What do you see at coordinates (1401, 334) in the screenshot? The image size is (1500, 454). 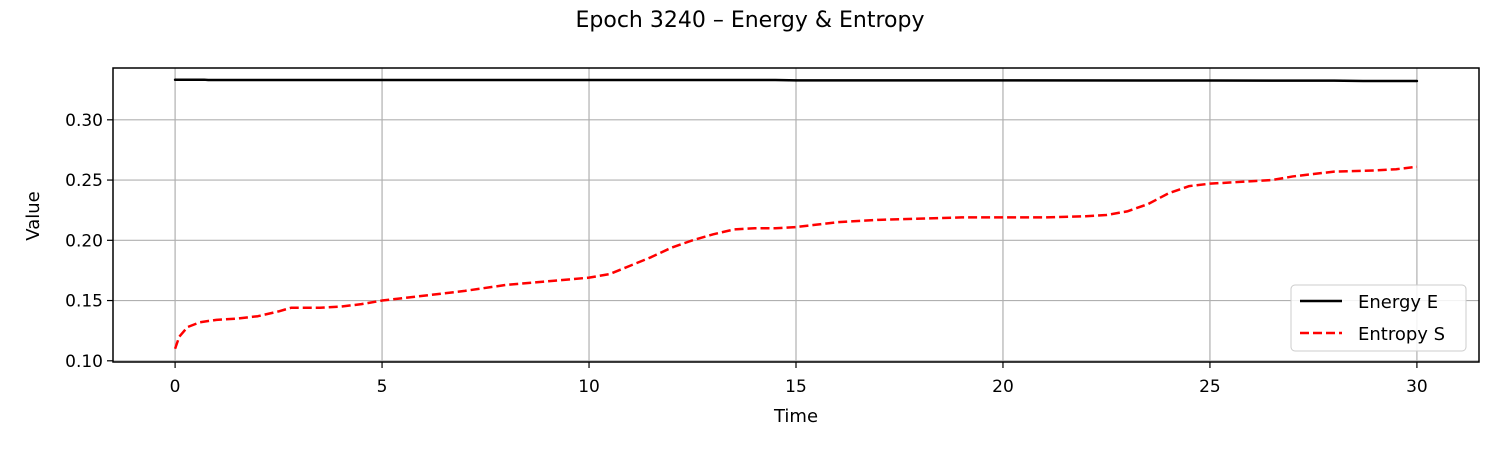 I see `legend-label-entropy: Entropy S` at bounding box center [1401, 334].